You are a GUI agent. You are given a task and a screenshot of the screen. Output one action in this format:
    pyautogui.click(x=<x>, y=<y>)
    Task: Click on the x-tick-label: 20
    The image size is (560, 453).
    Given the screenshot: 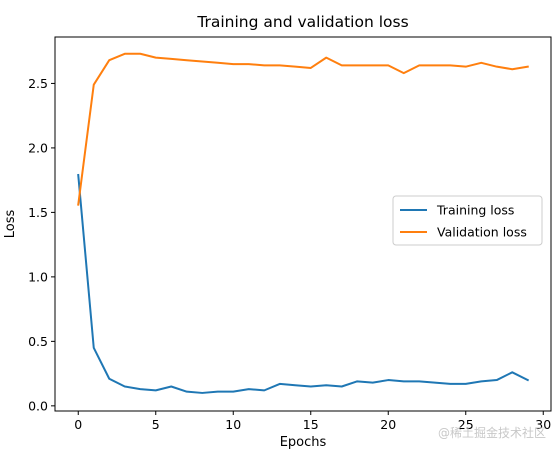 What is the action you would take?
    pyautogui.click(x=388, y=424)
    